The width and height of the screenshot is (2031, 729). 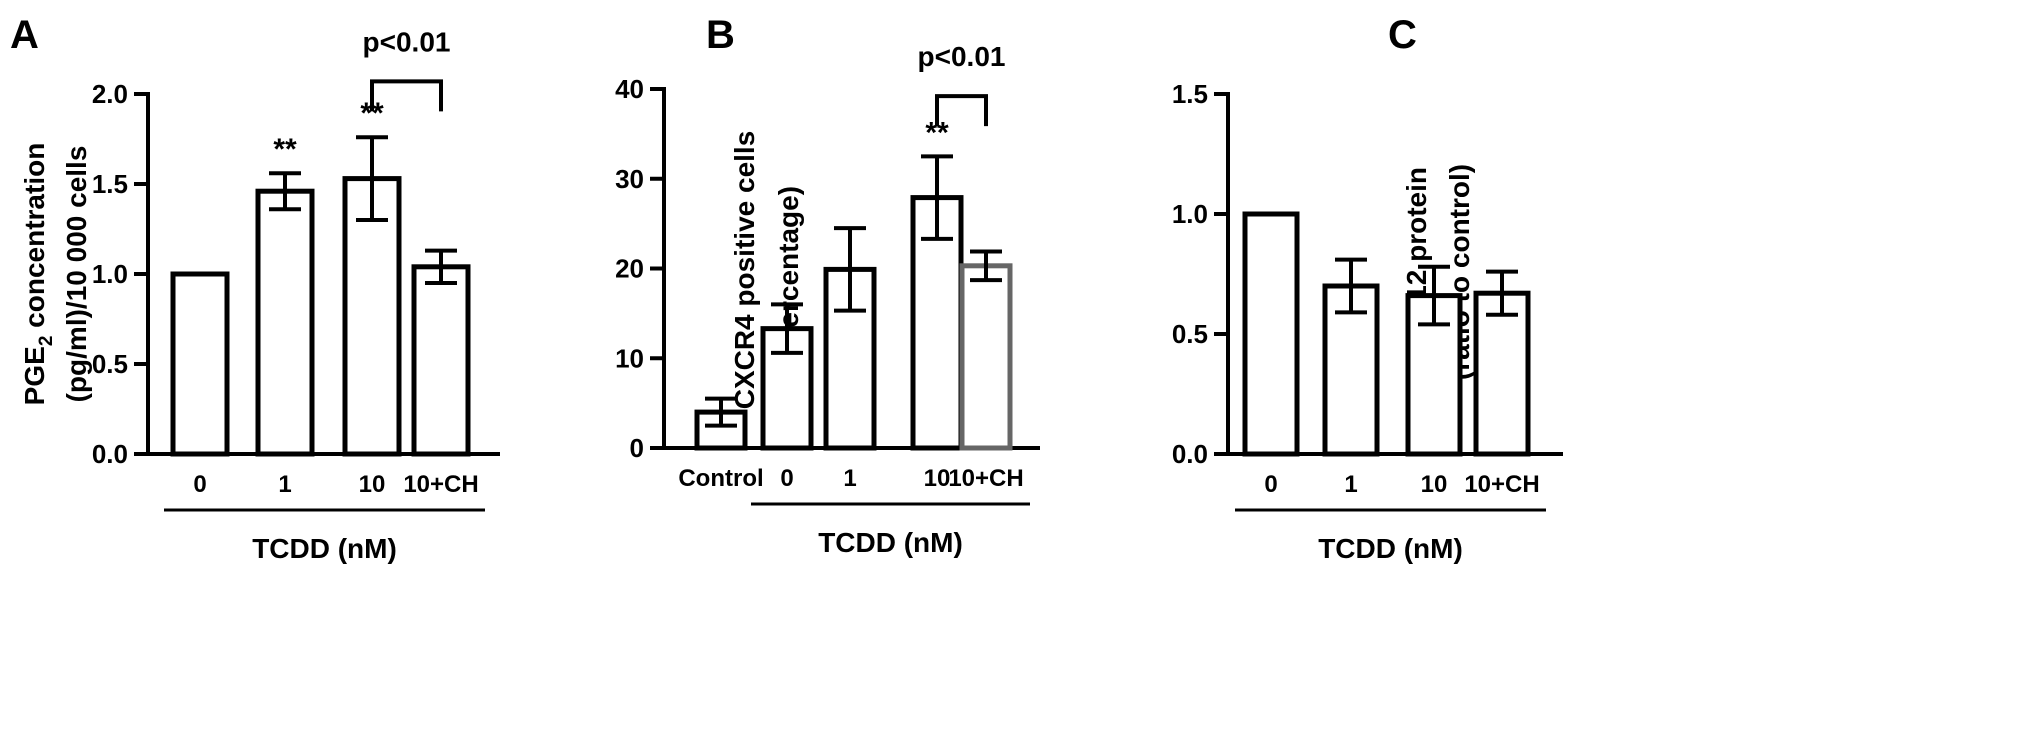 What do you see at coordinates (1402, 35) in the screenshot?
I see `panel-letter-c: C` at bounding box center [1402, 35].